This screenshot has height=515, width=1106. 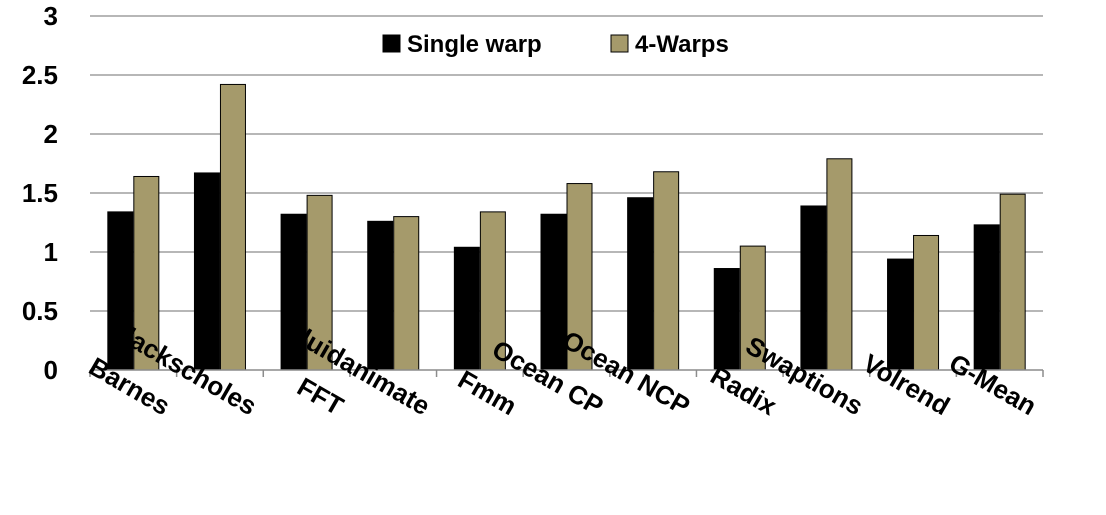 What do you see at coordinates (320, 396) in the screenshot?
I see `x-category-label: FFT` at bounding box center [320, 396].